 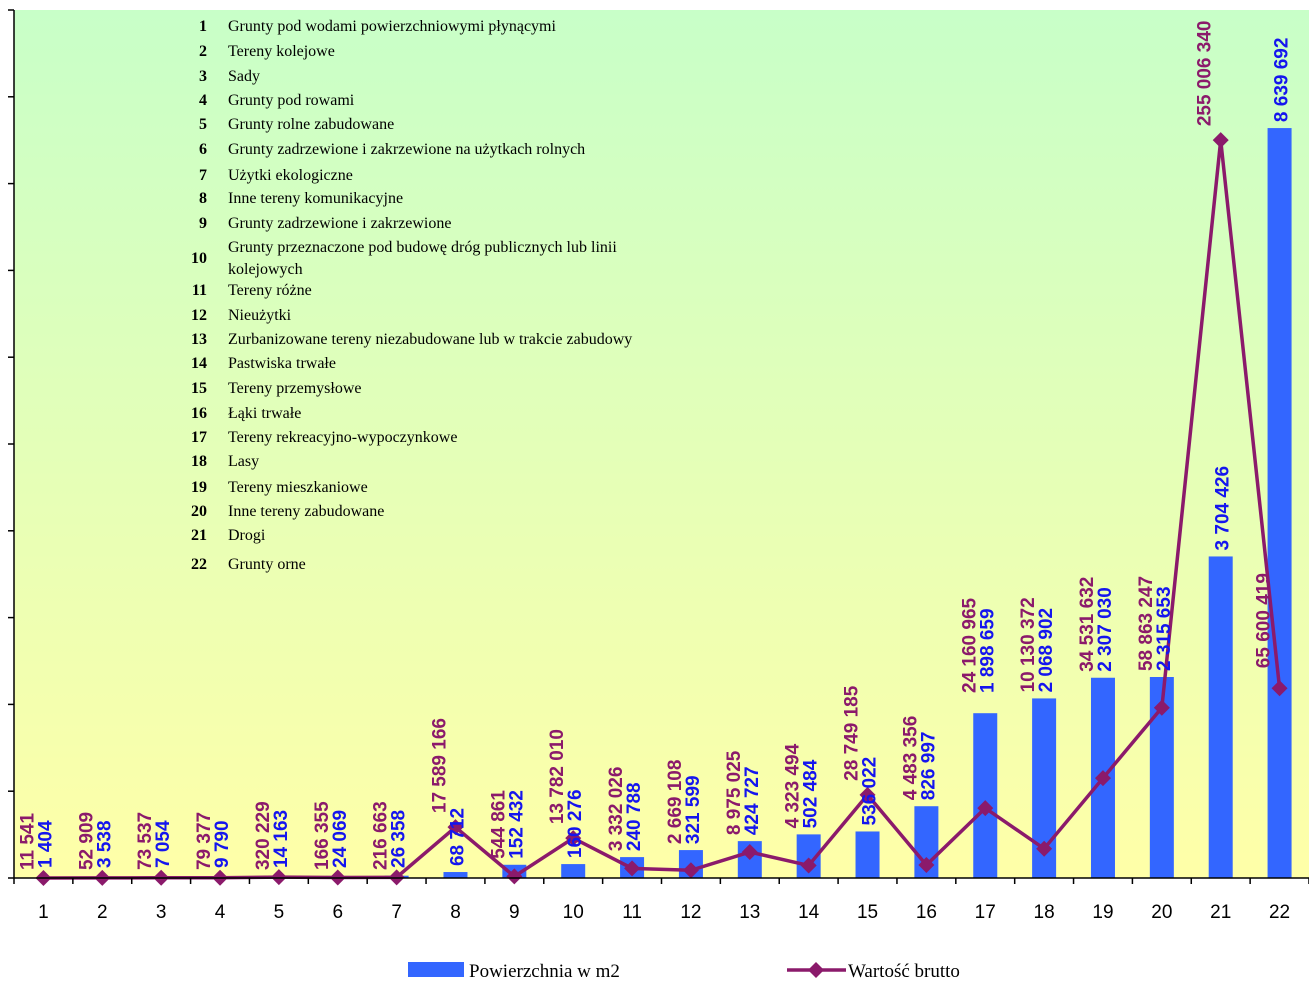 What do you see at coordinates (199, 413) in the screenshot?
I see `key-number: 16` at bounding box center [199, 413].